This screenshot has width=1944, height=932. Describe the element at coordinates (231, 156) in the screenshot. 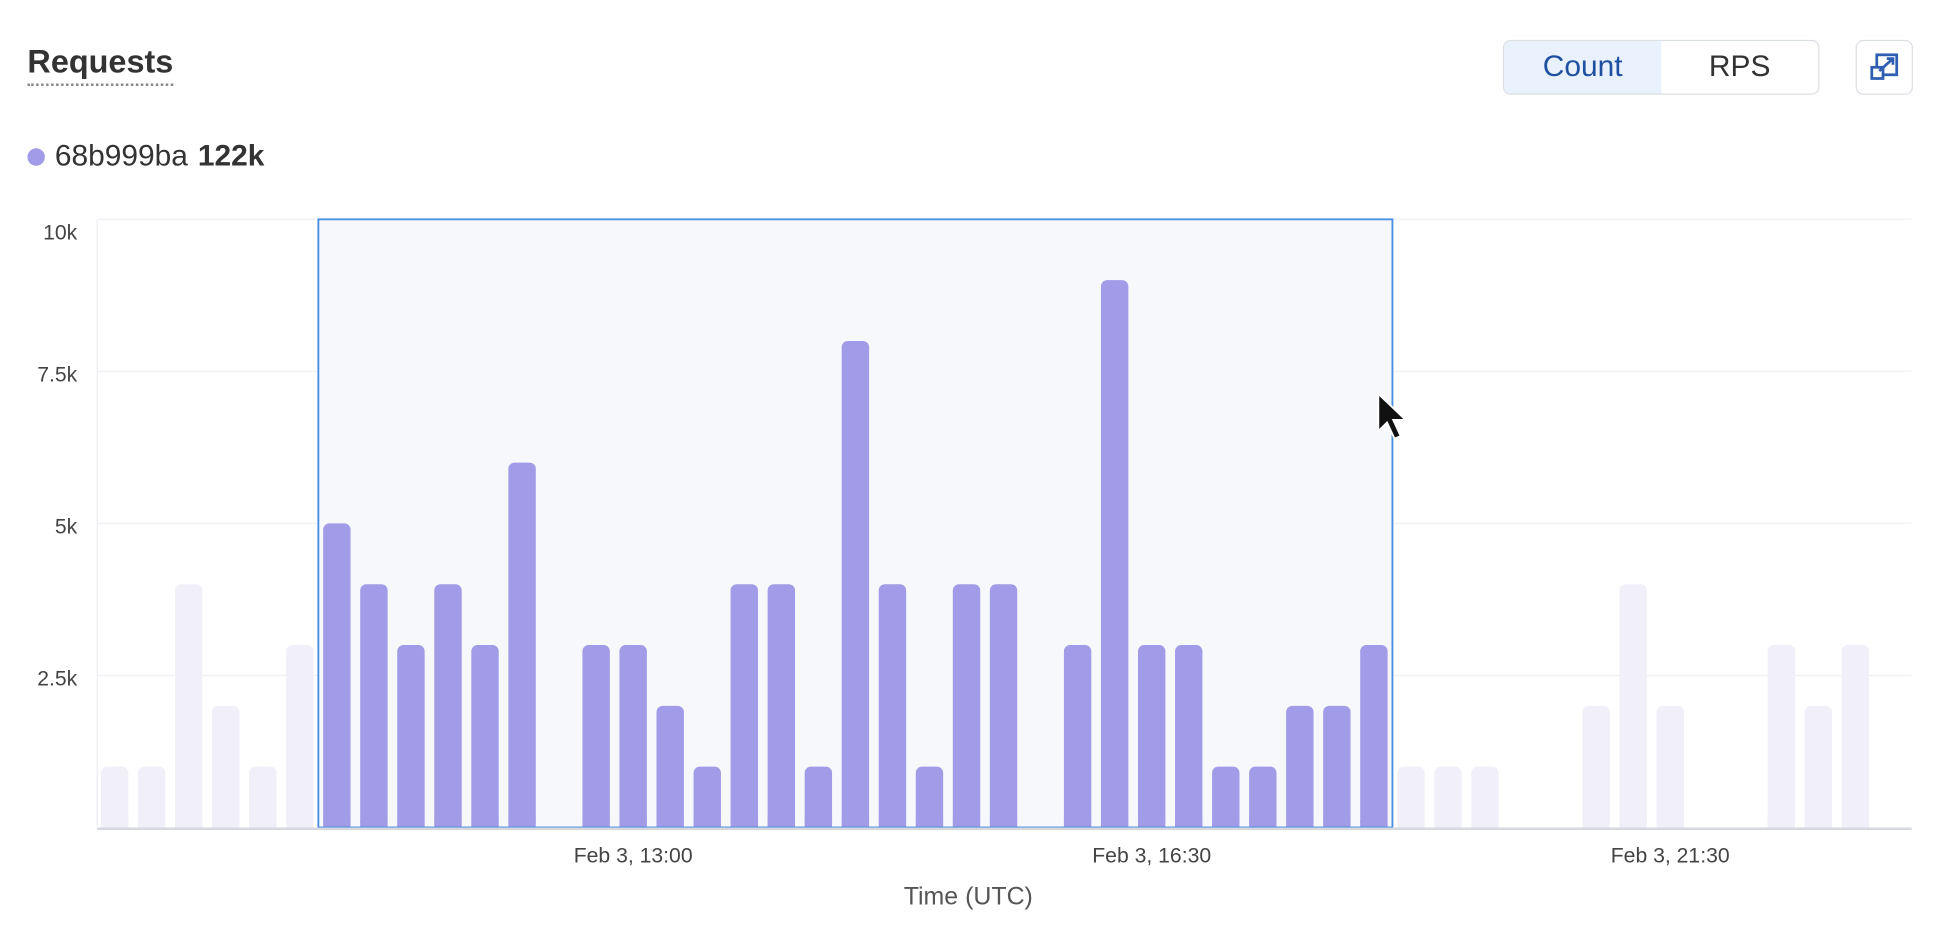

I see `legend-total: 122k` at that location.